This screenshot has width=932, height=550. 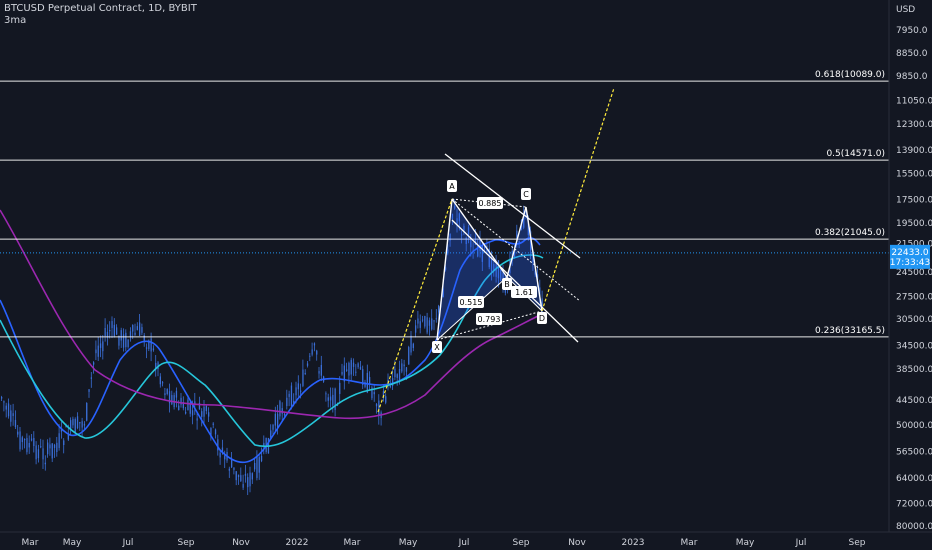 What do you see at coordinates (490, 203) in the screenshot?
I see `ratio-box` at bounding box center [490, 203].